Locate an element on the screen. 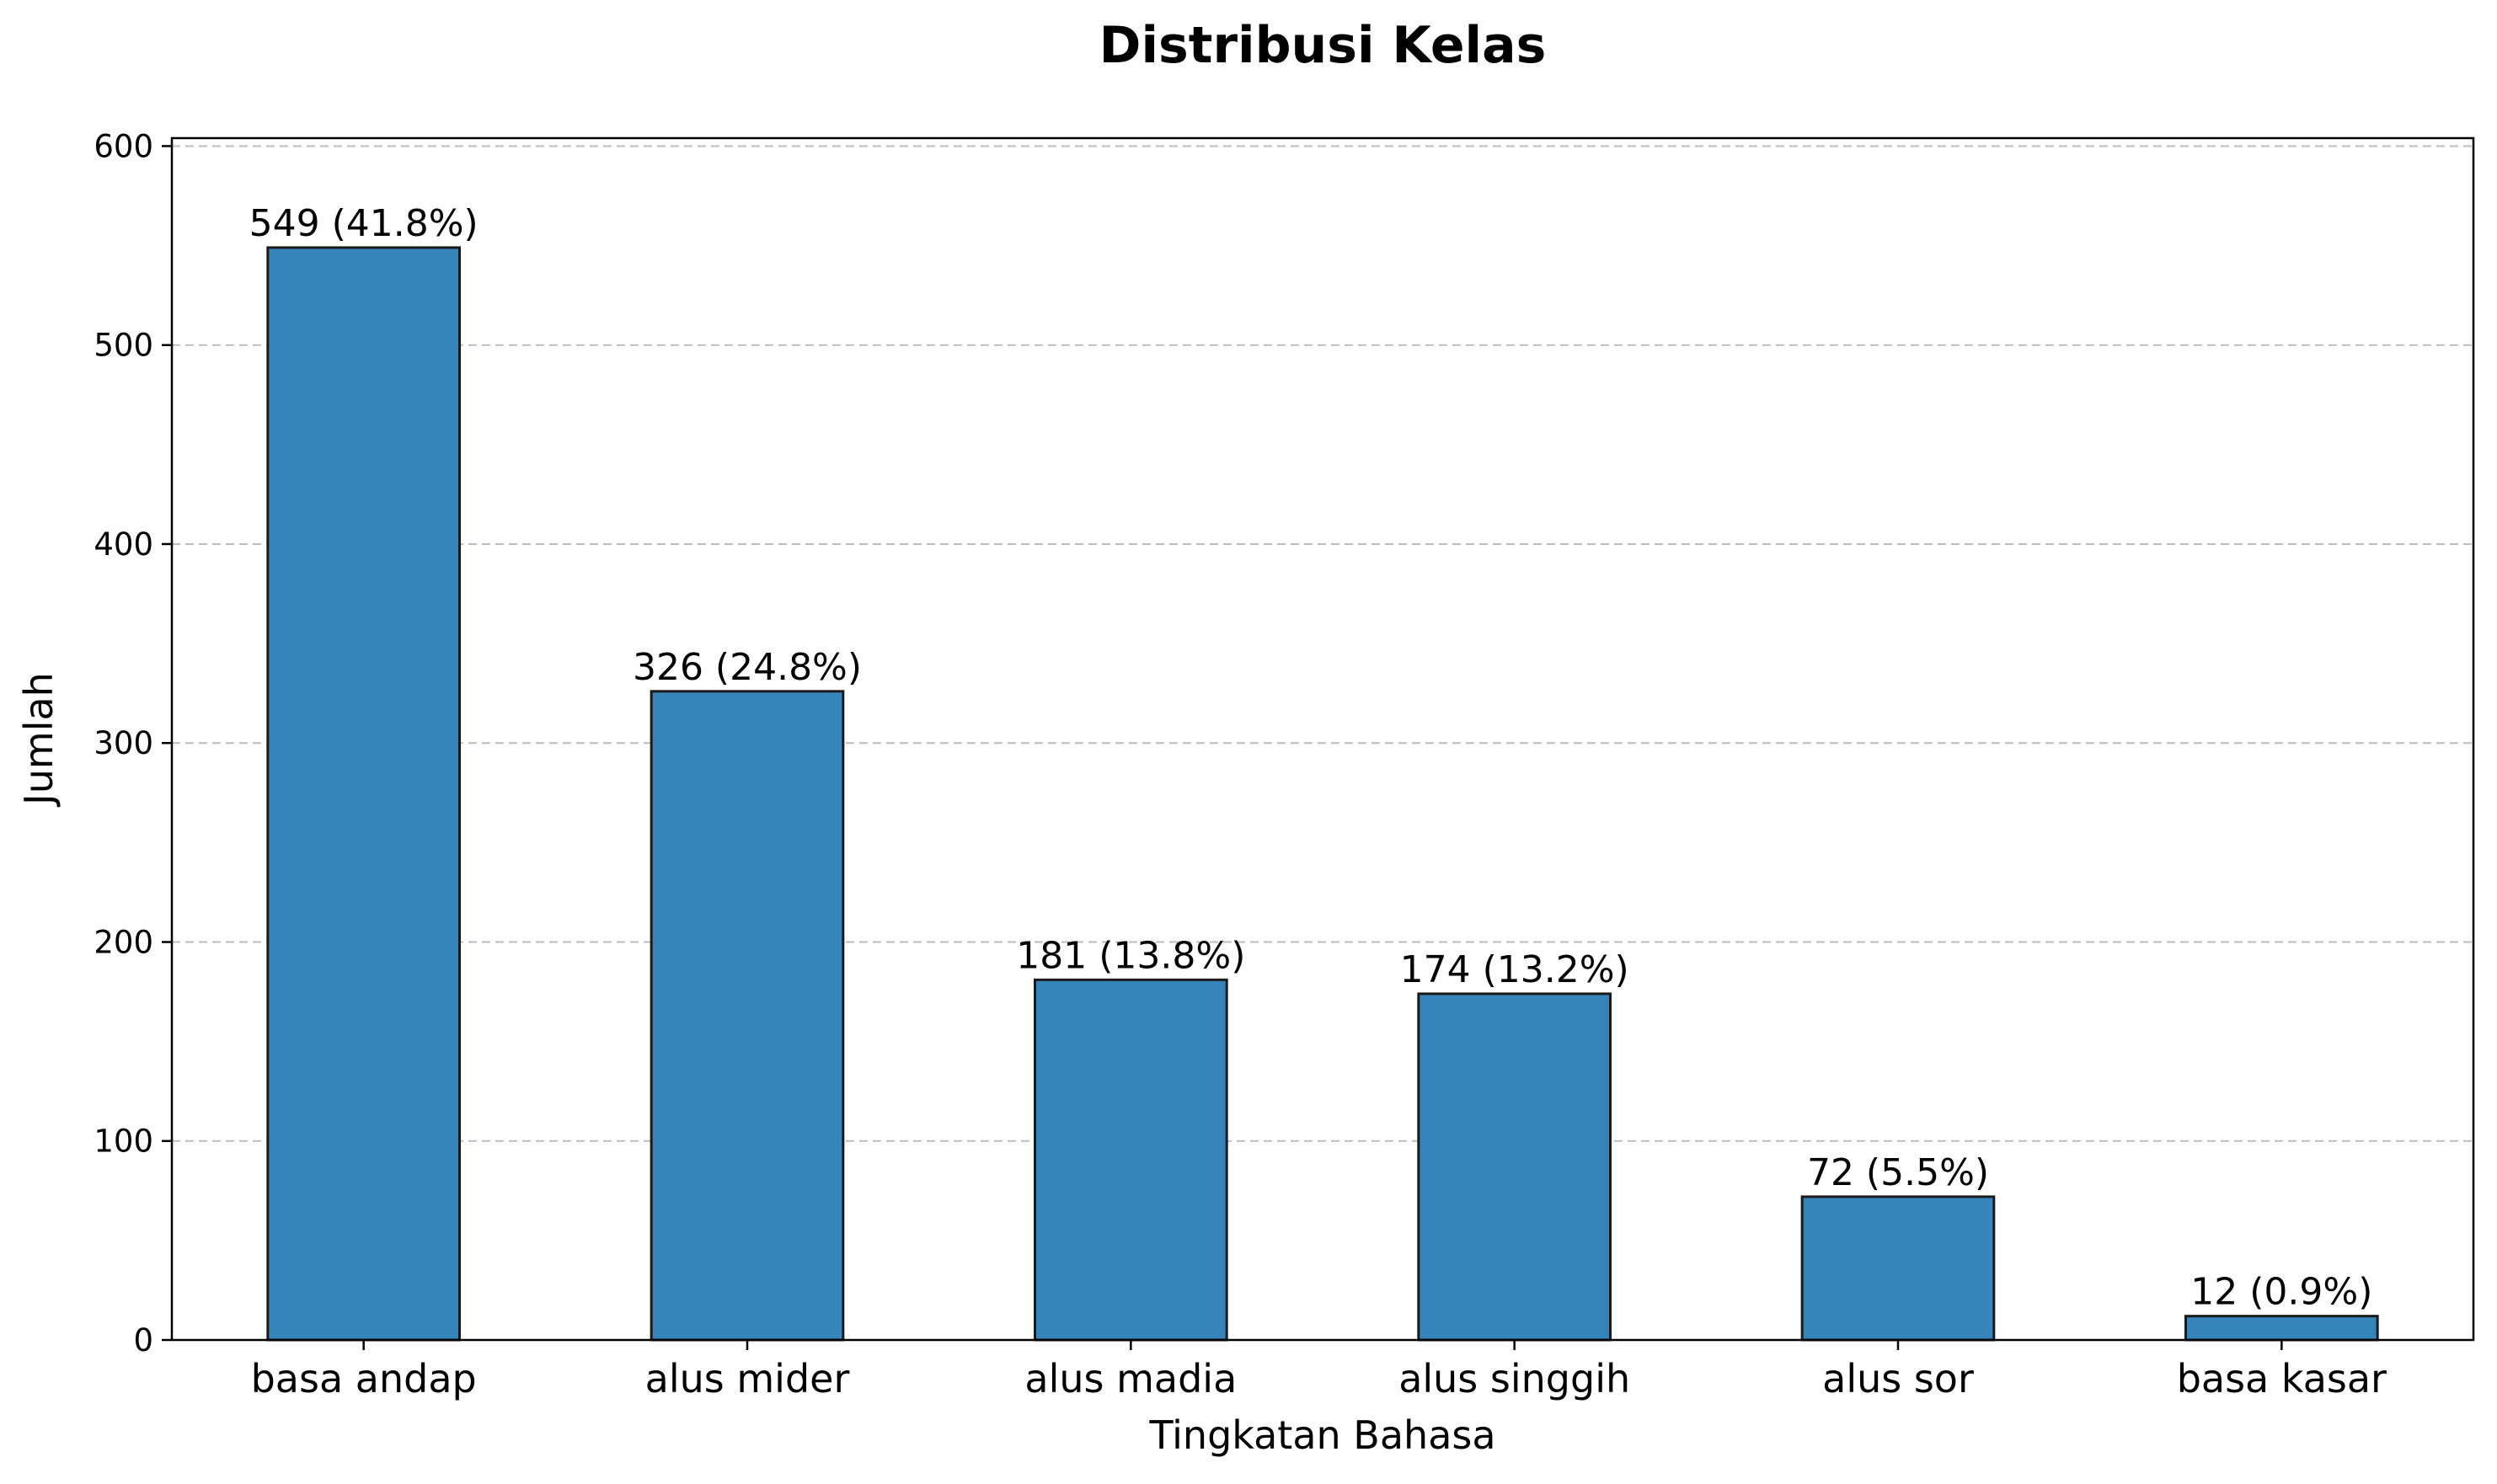 Image resolution: width=2497 pixels, height=1484 pixels. x-tick-label: alus madia is located at coordinates (1130, 1379).